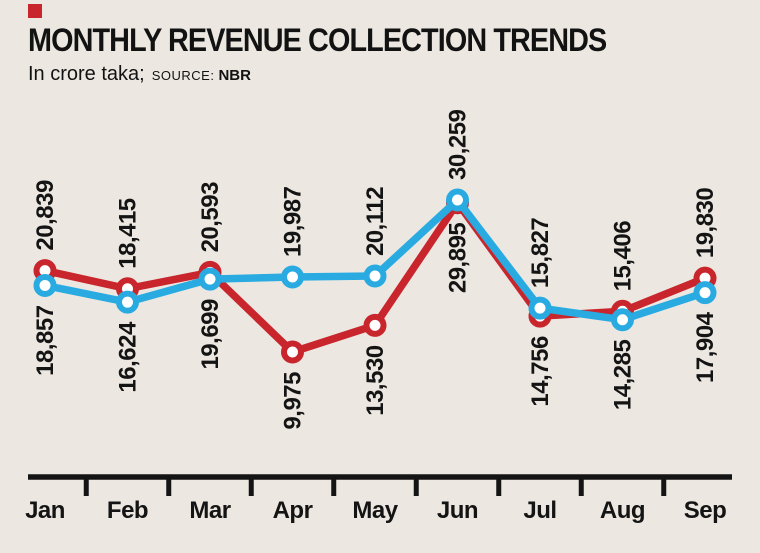 The image size is (760, 553). I want to click on chart-subtitle: In crore taka; SOURCE: NBR, so click(139, 74).